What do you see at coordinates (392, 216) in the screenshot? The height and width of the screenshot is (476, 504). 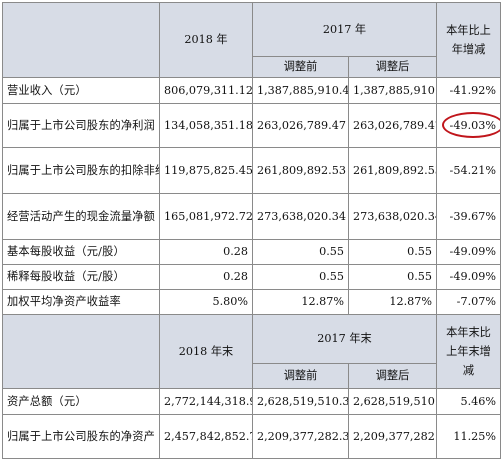 I see `cell-after: 273,638,020.34` at bounding box center [392, 216].